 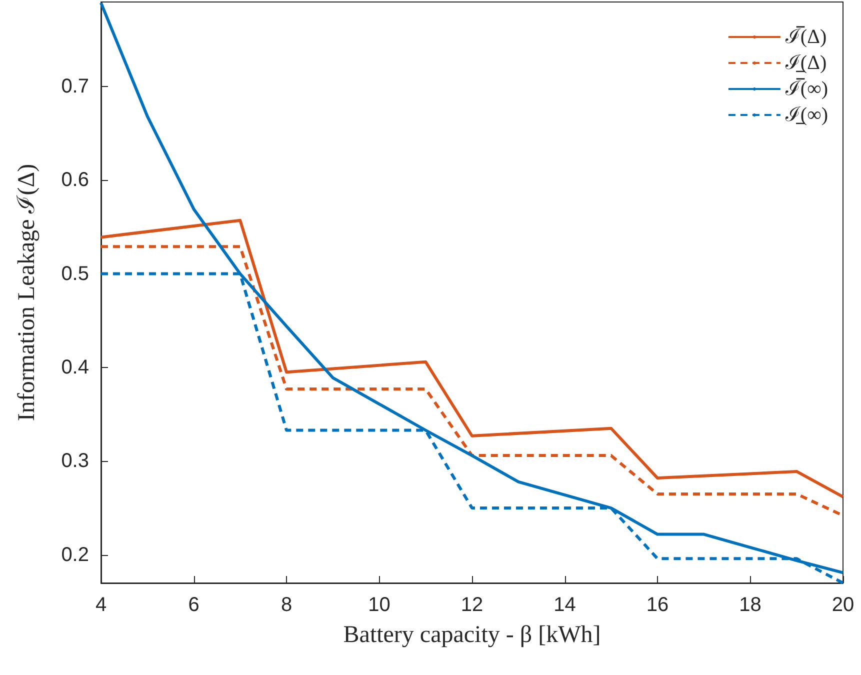 What do you see at coordinates (75, 555) in the screenshot?
I see `y-tick-label: 0.2` at bounding box center [75, 555].